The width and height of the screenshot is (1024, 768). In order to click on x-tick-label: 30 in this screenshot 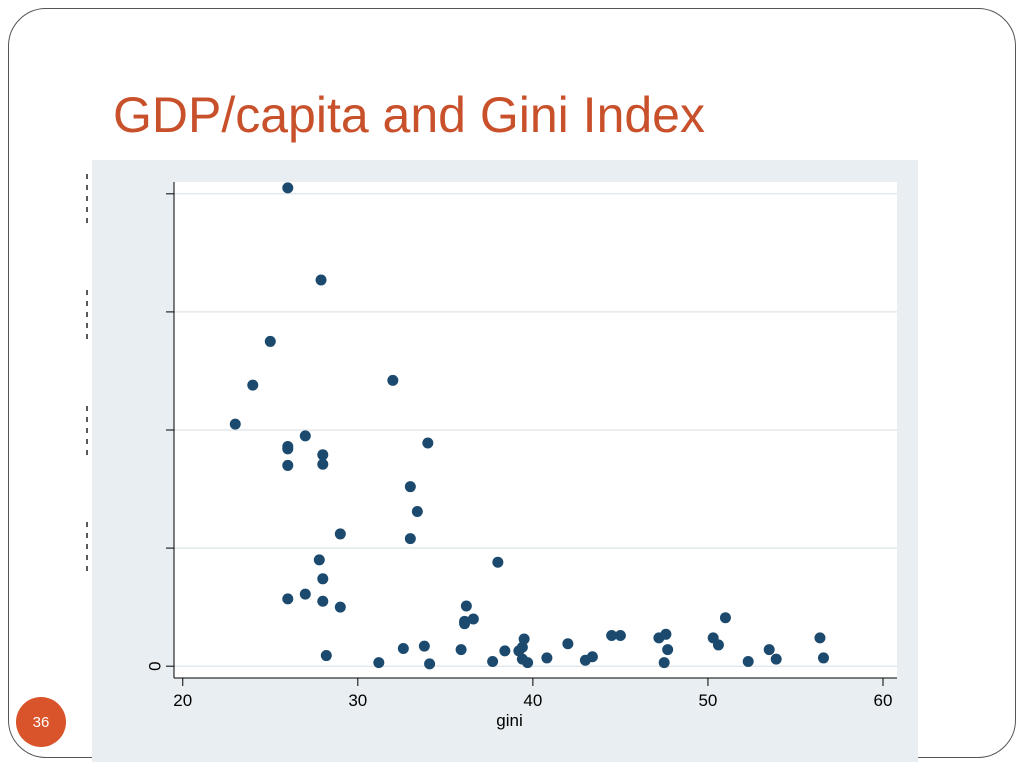, I will do `click(357, 700)`.